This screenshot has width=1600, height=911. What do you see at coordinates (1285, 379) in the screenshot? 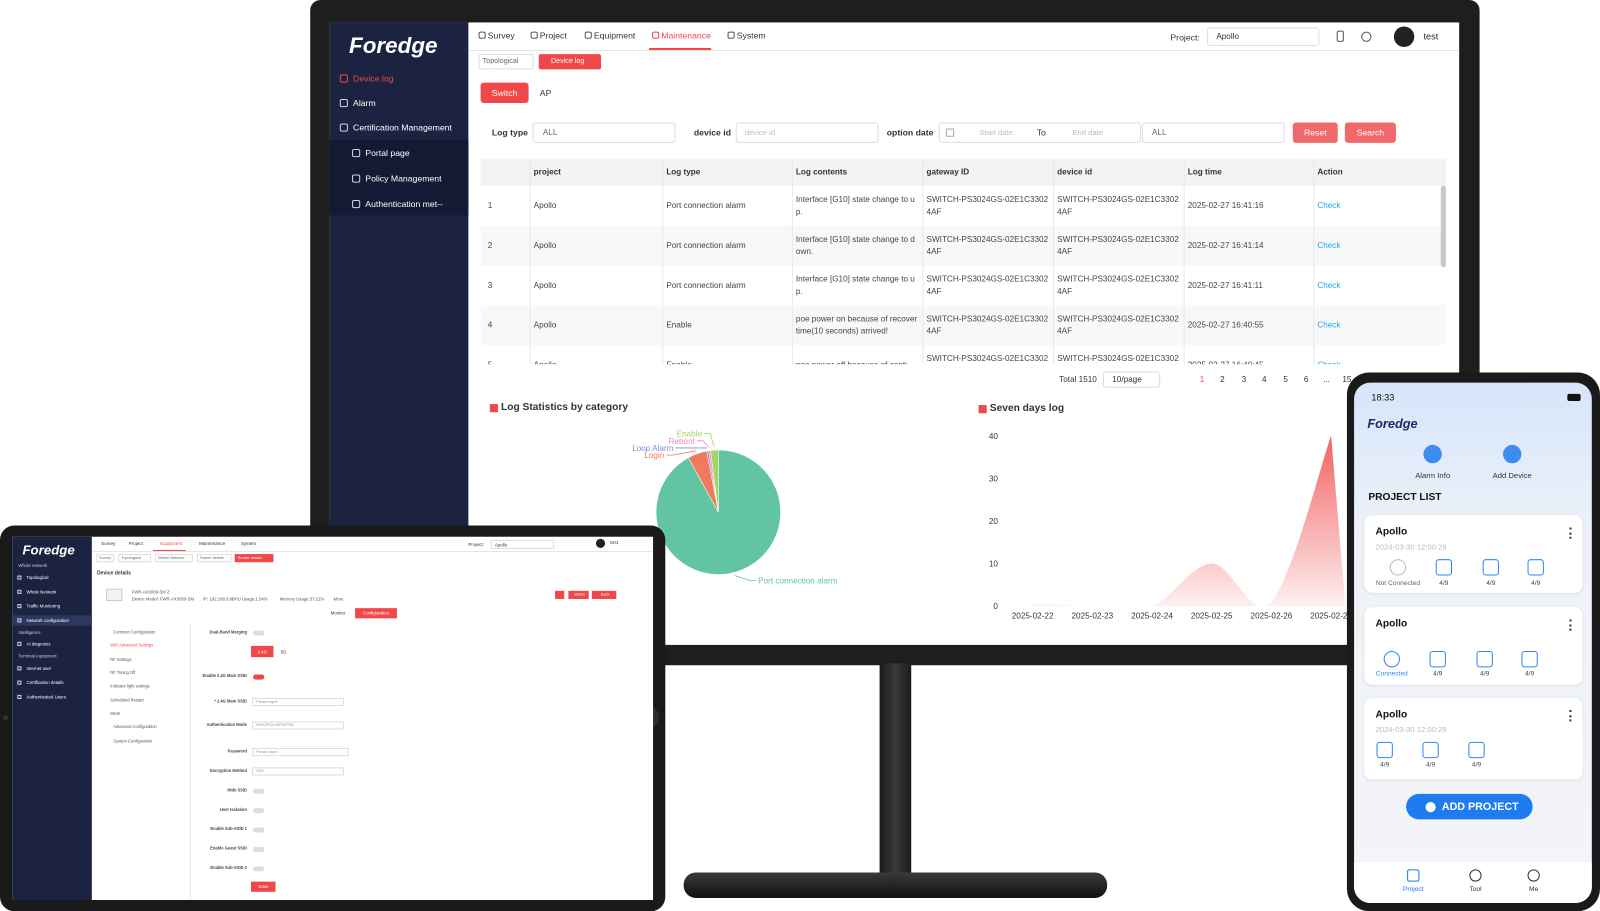
I see `page-number: 5` at bounding box center [1285, 379].